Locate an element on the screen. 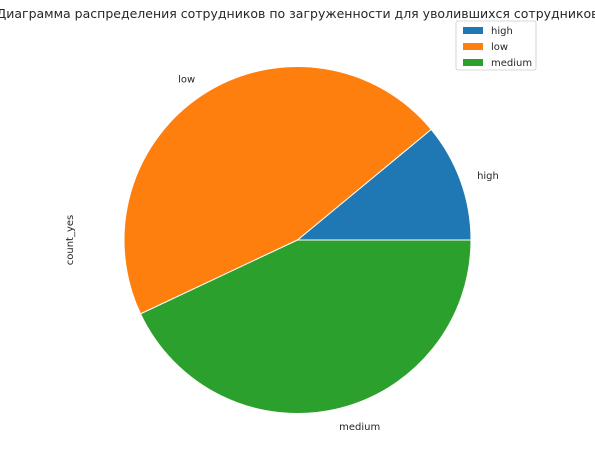 This screenshot has height=465, width=595. legend-swatch-high is located at coordinates (473, 30).